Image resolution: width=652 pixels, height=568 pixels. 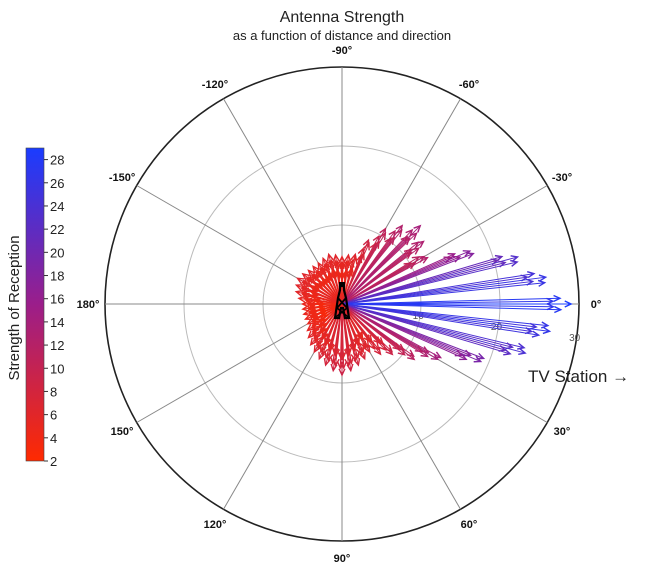 I want to click on angle-label: 30°, so click(x=562, y=432).